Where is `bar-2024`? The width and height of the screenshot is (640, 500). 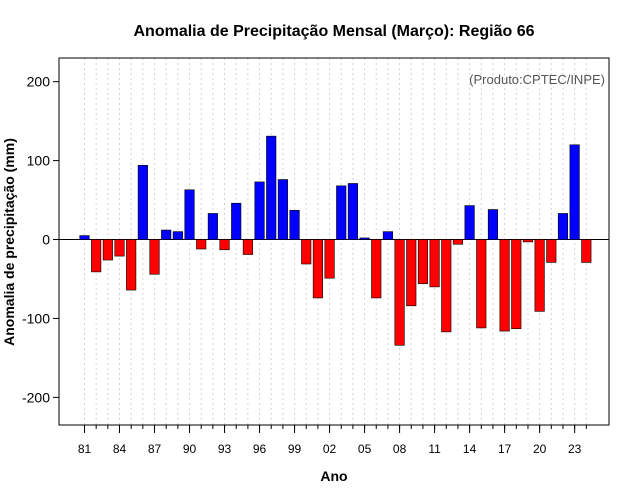 bar-2024 is located at coordinates (586, 251).